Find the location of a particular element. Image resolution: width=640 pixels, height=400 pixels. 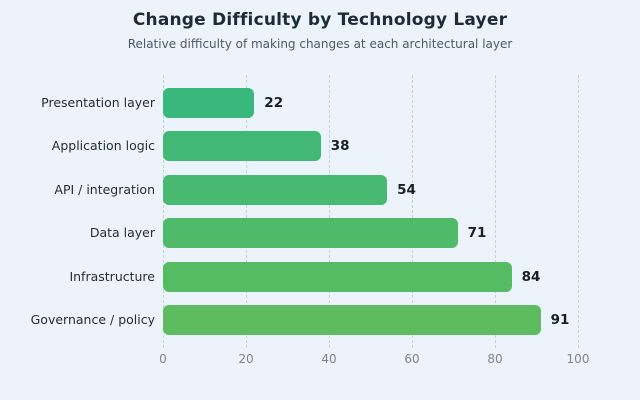

bar-governance-policy is located at coordinates (352, 320).